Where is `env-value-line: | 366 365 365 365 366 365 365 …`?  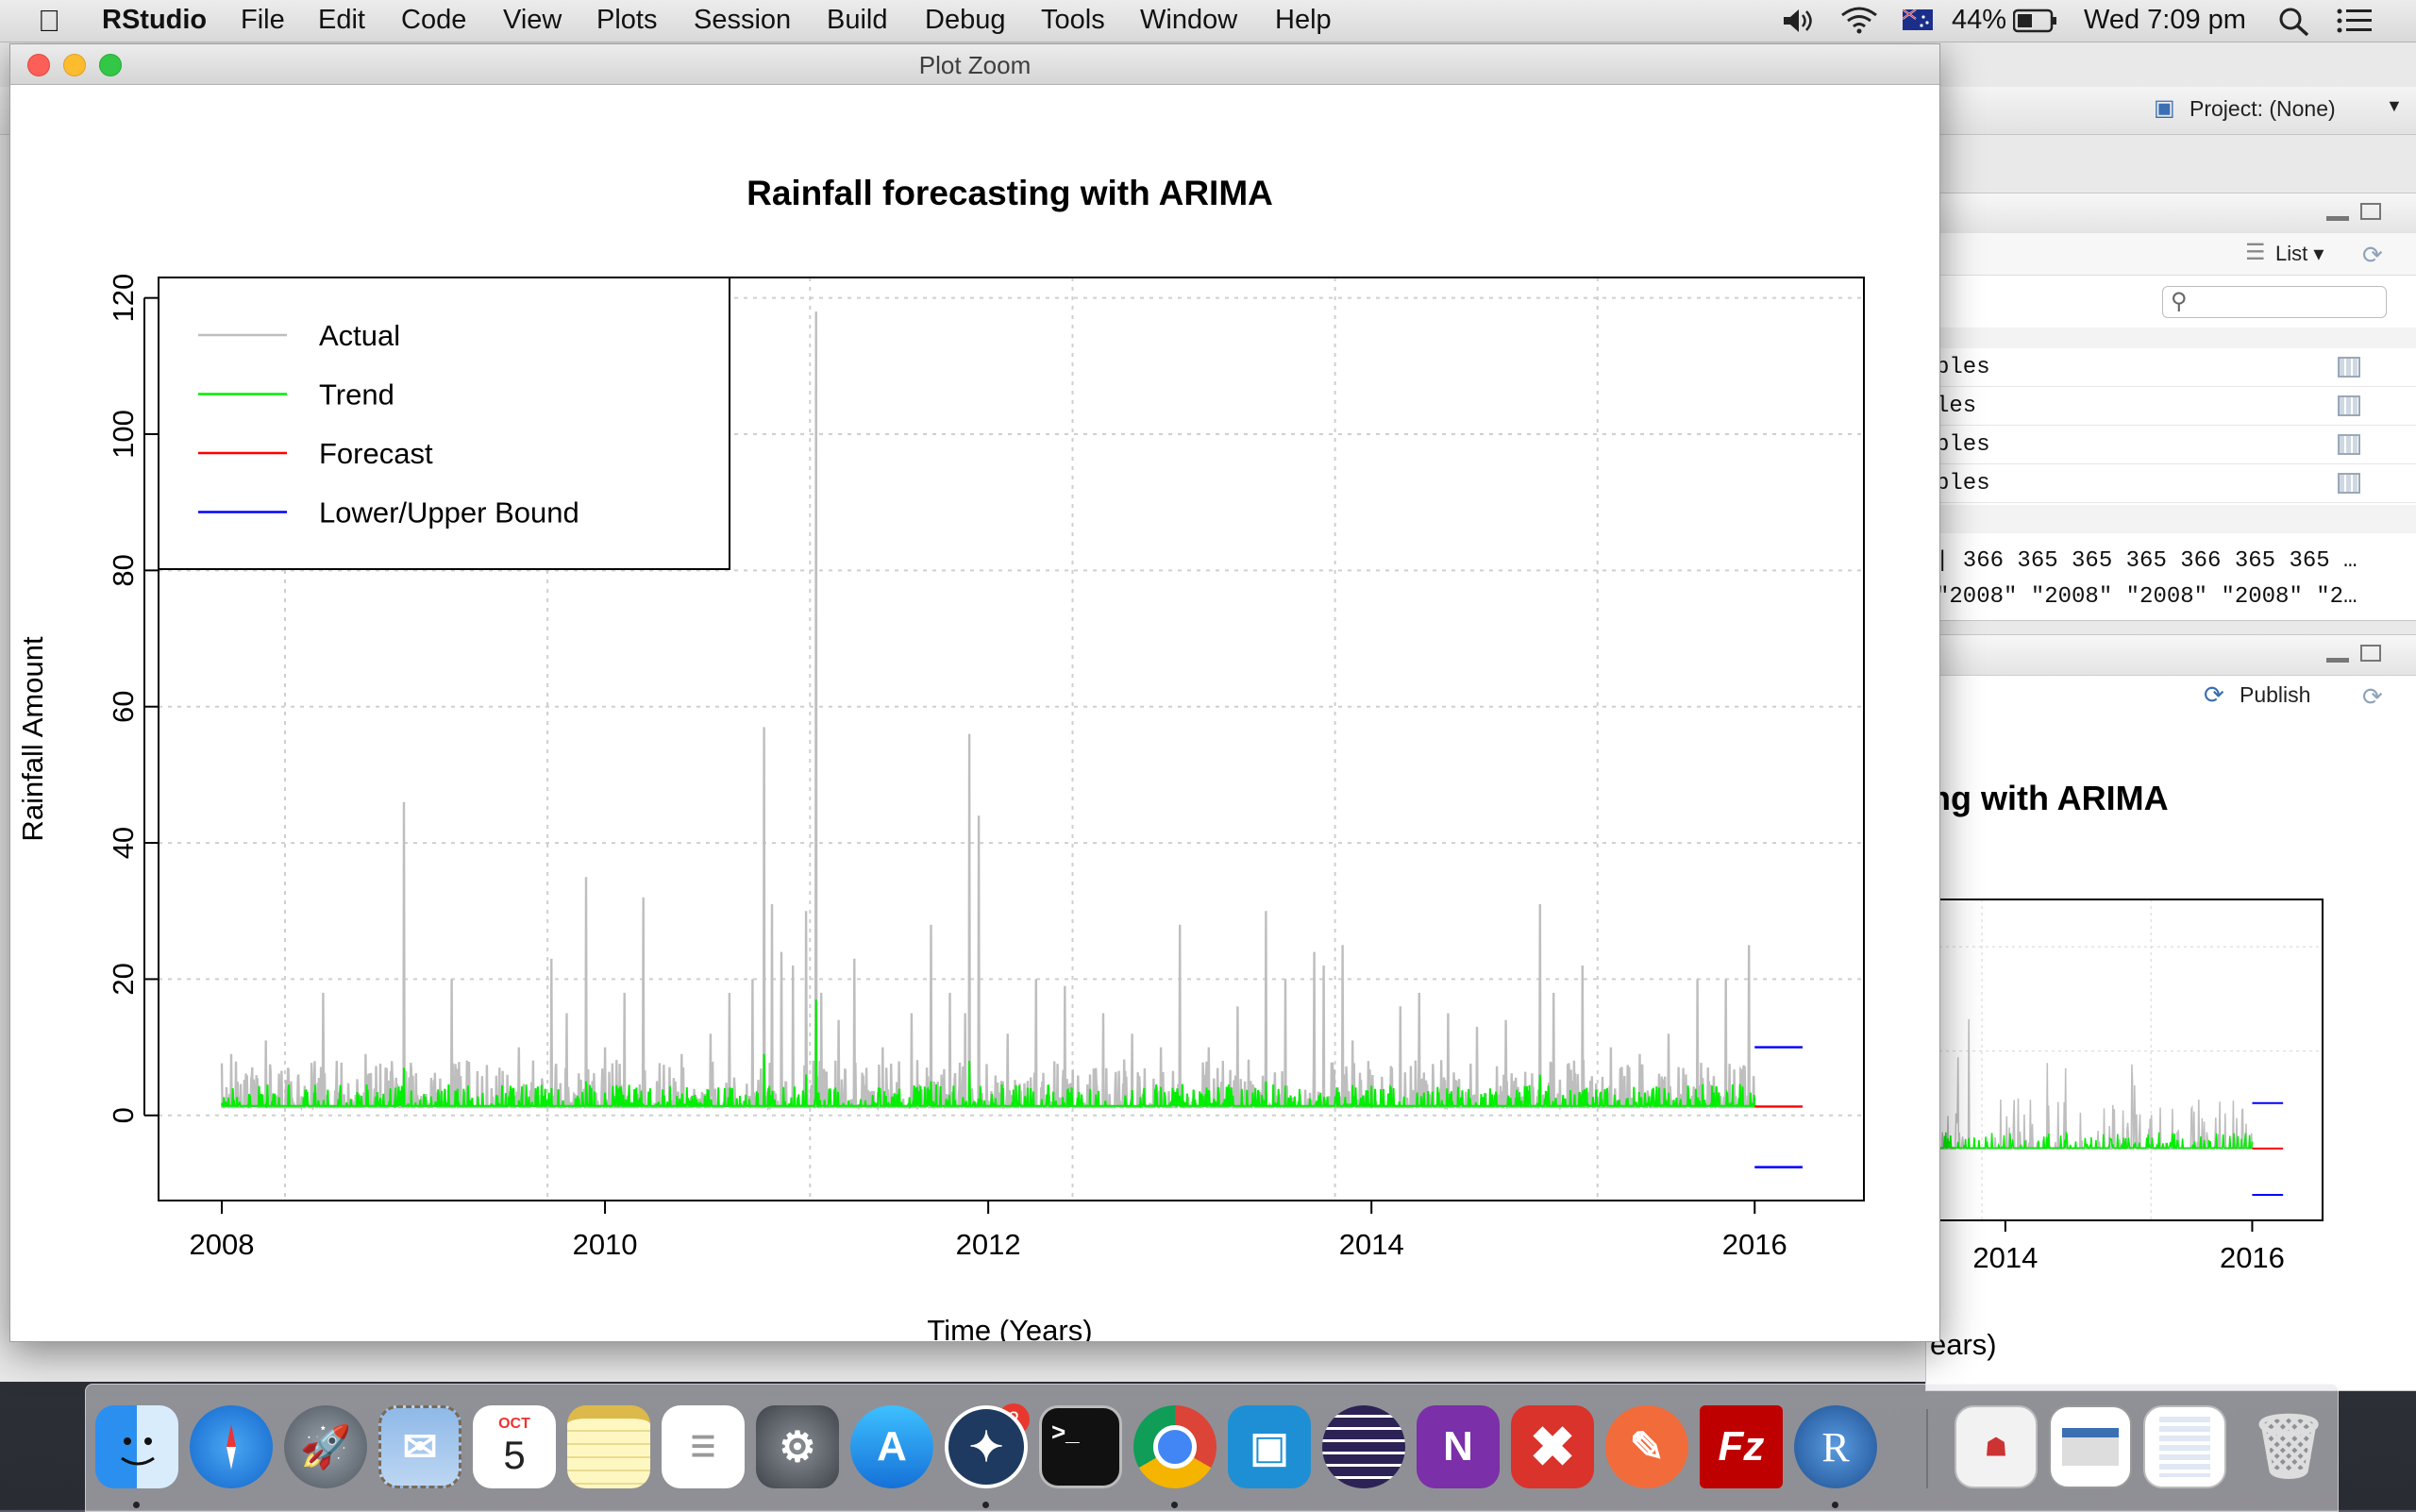
env-value-line: | 366 365 365 365 366 365 365 … is located at coordinates (2147, 561).